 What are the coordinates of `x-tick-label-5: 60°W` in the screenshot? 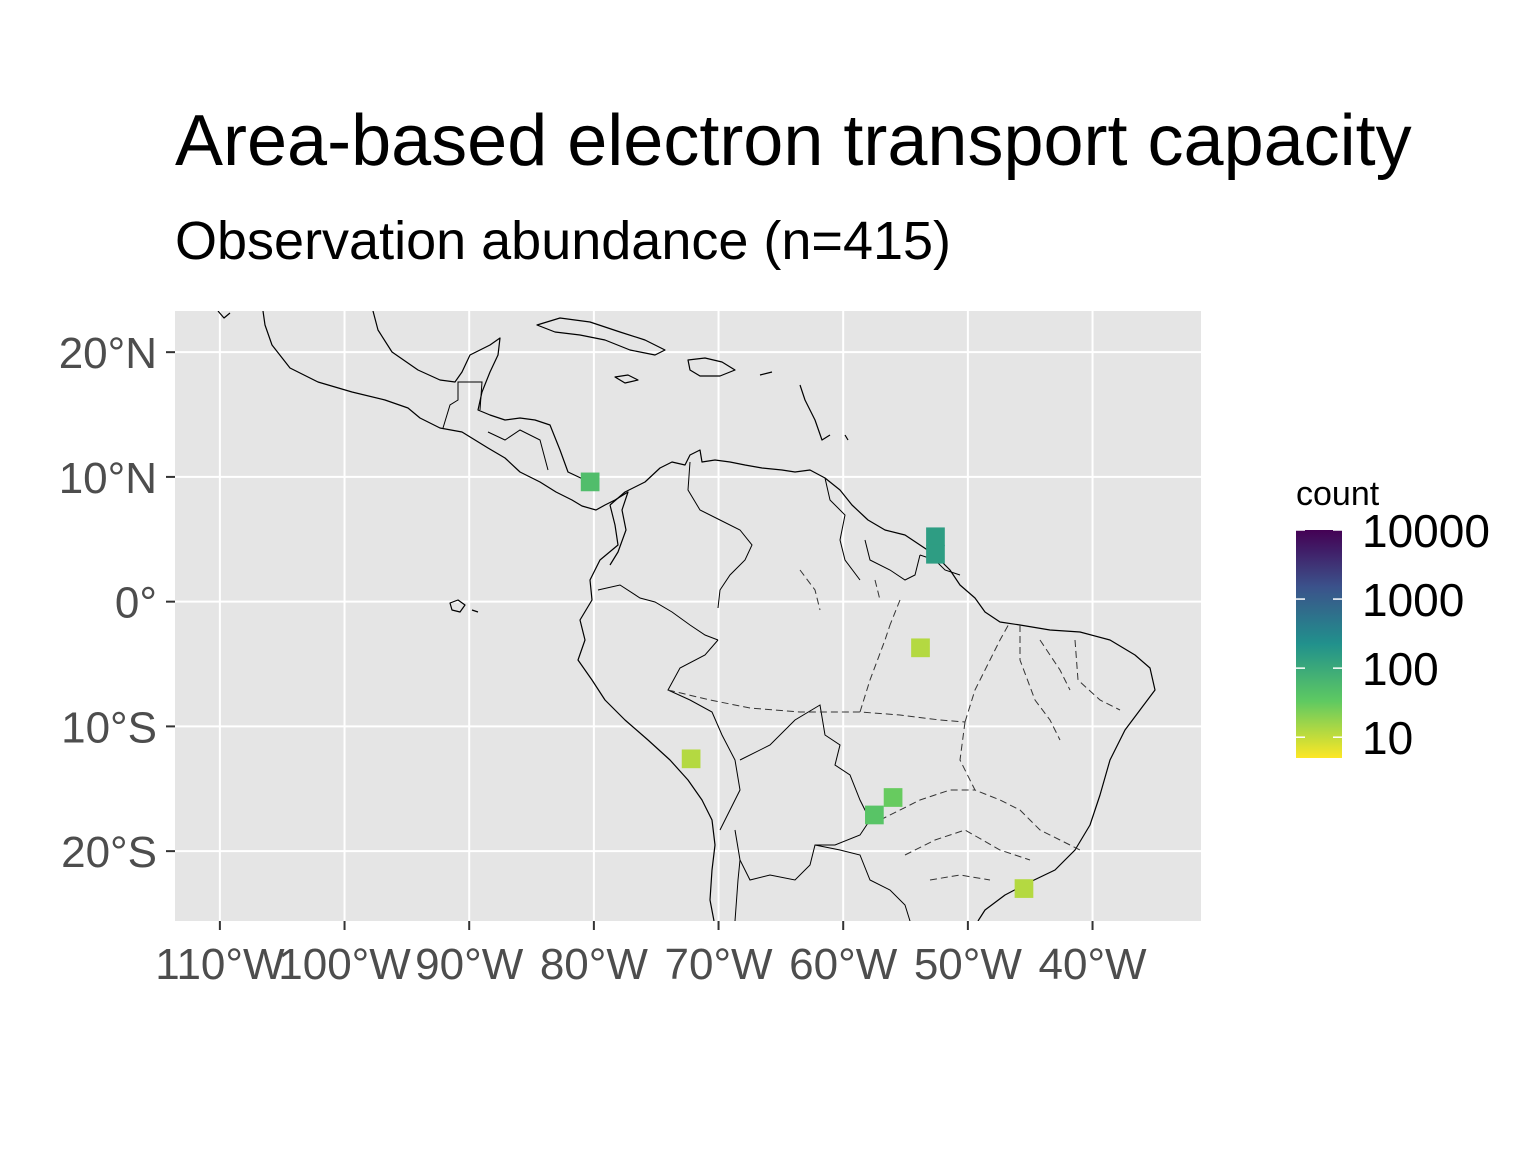 It's located at (843, 964).